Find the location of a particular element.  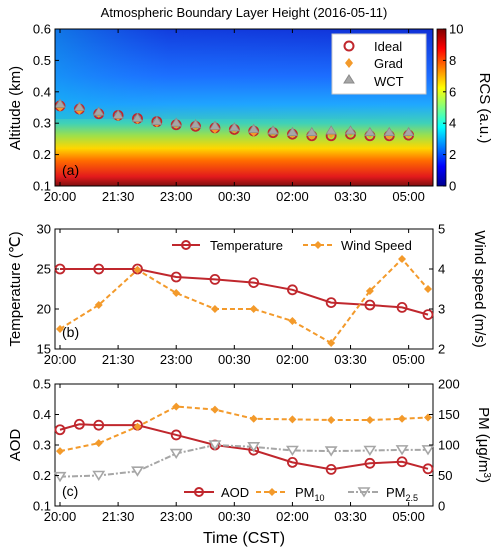

legend-wct-label: WCT is located at coordinates (389, 81).